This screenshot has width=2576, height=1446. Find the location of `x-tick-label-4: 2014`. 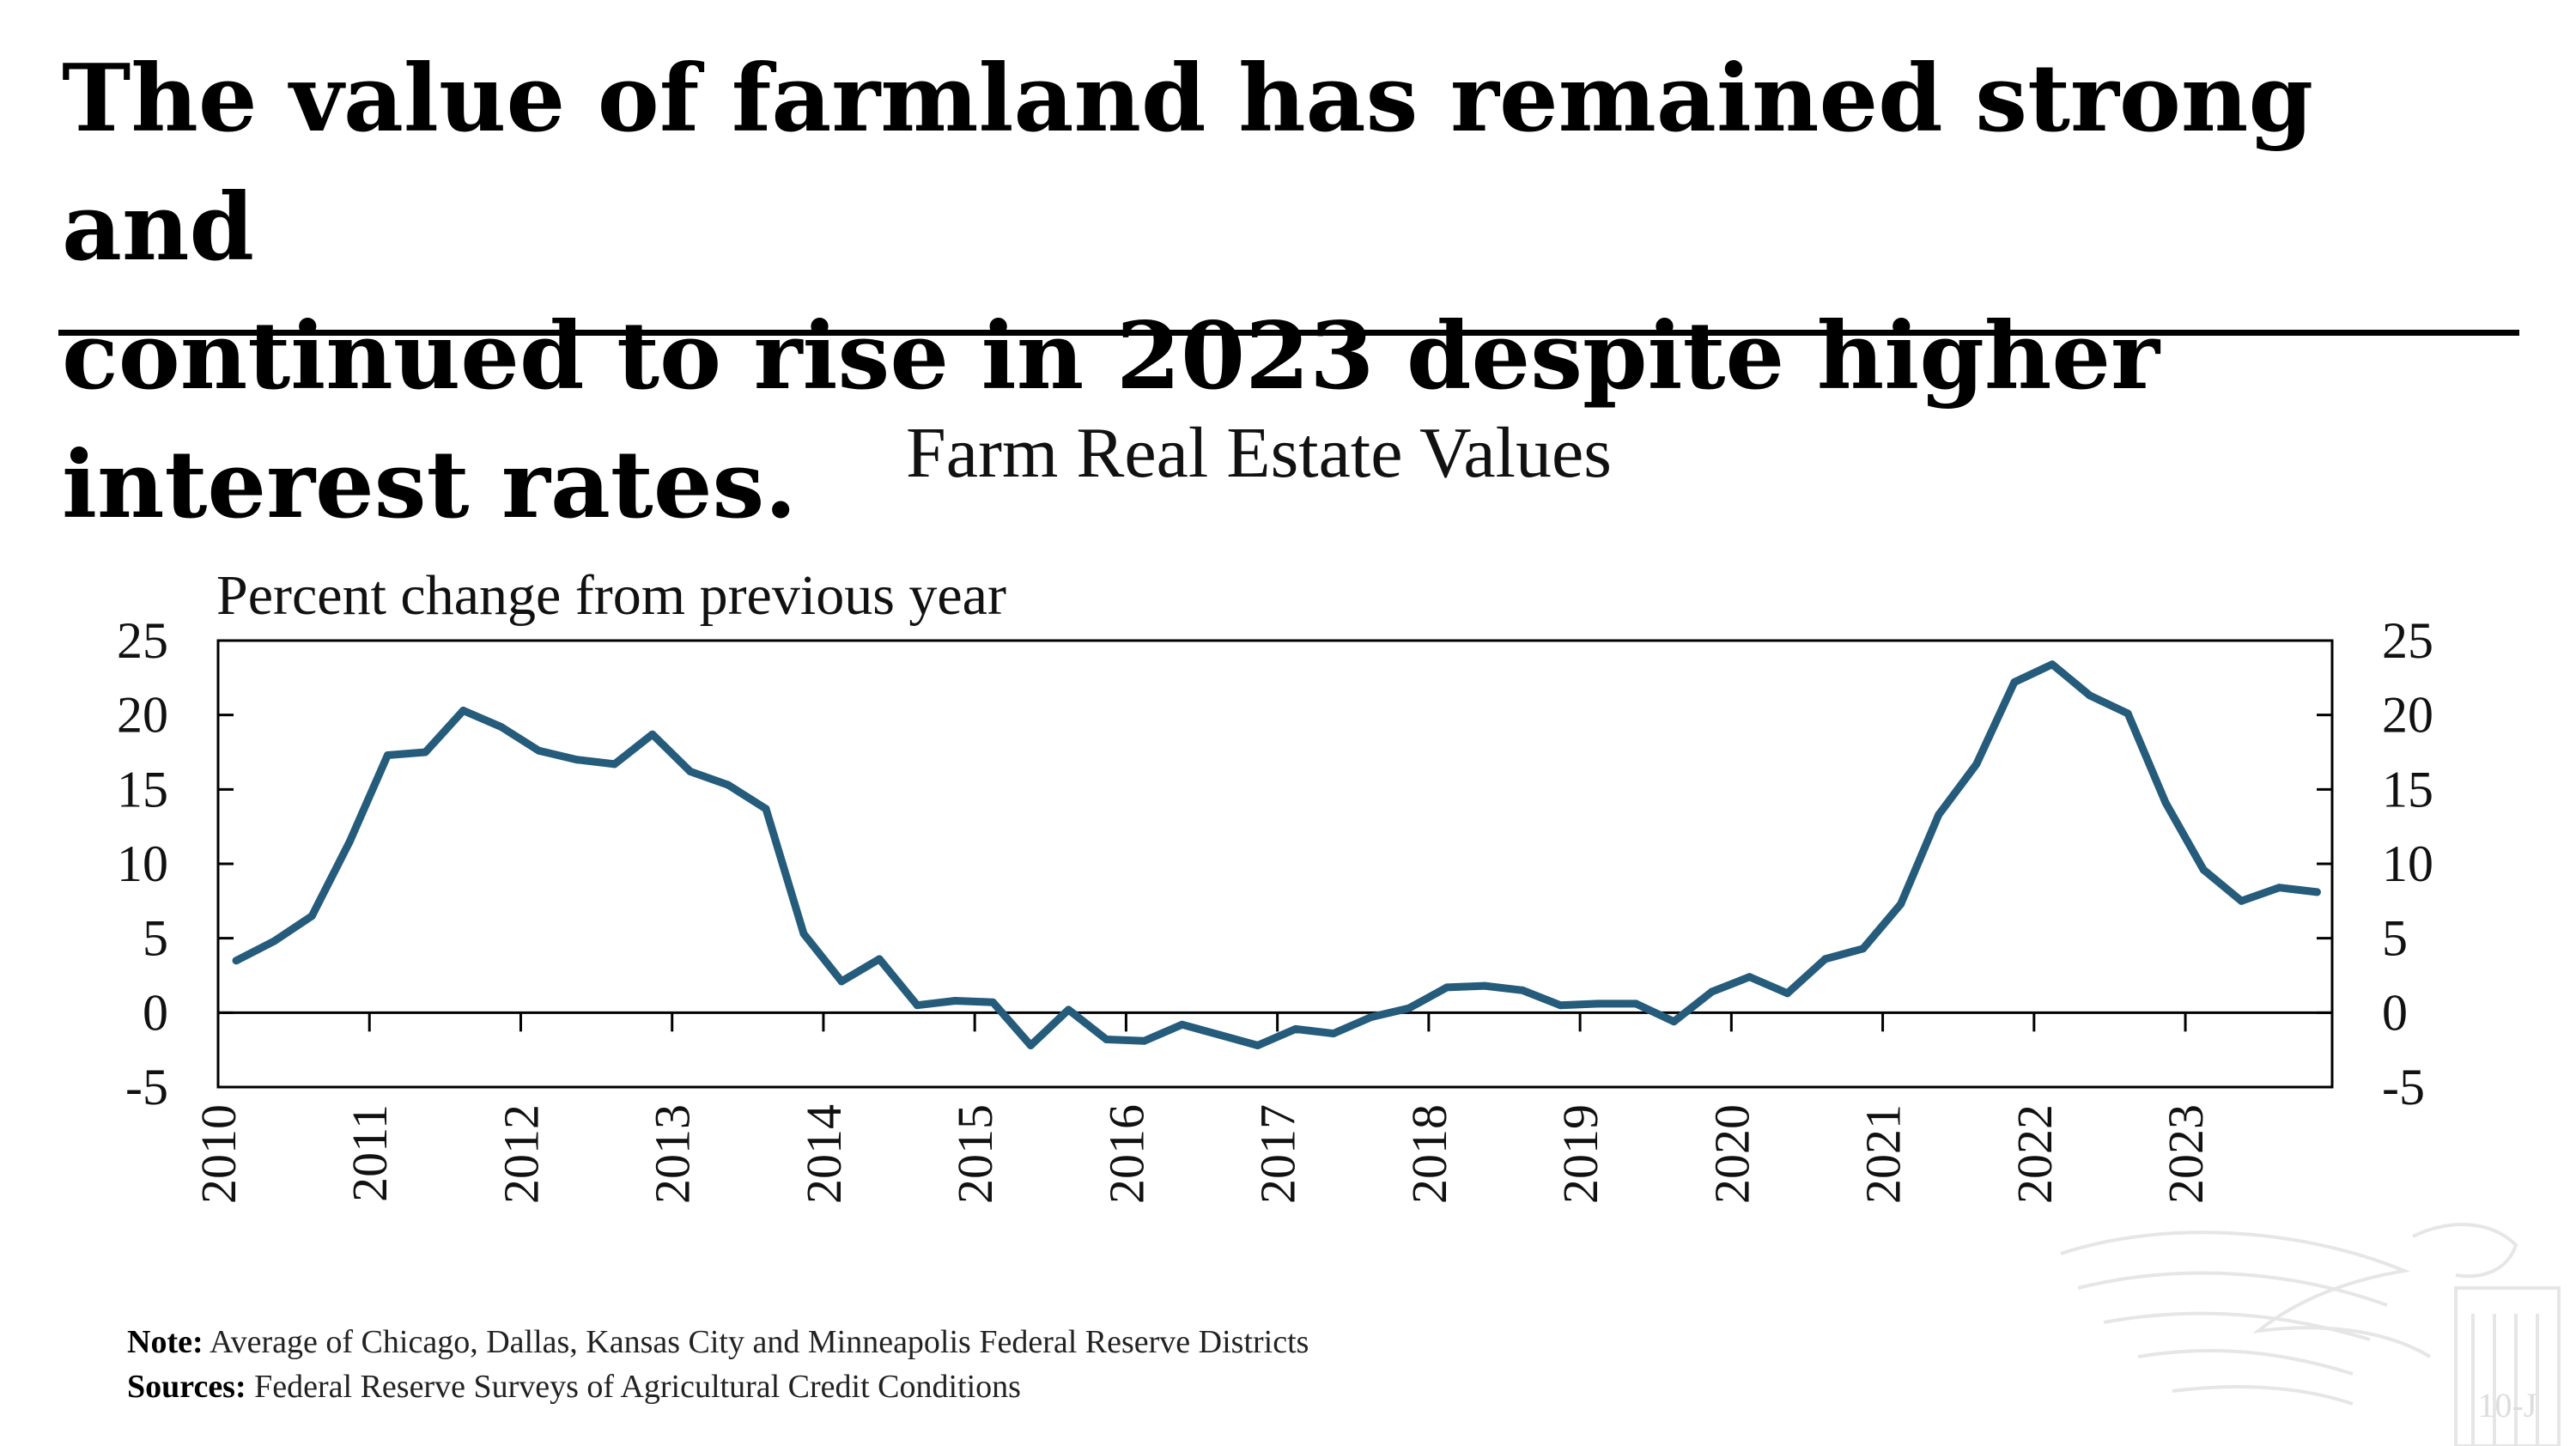

x-tick-label-4: 2014 is located at coordinates (824, 1154).